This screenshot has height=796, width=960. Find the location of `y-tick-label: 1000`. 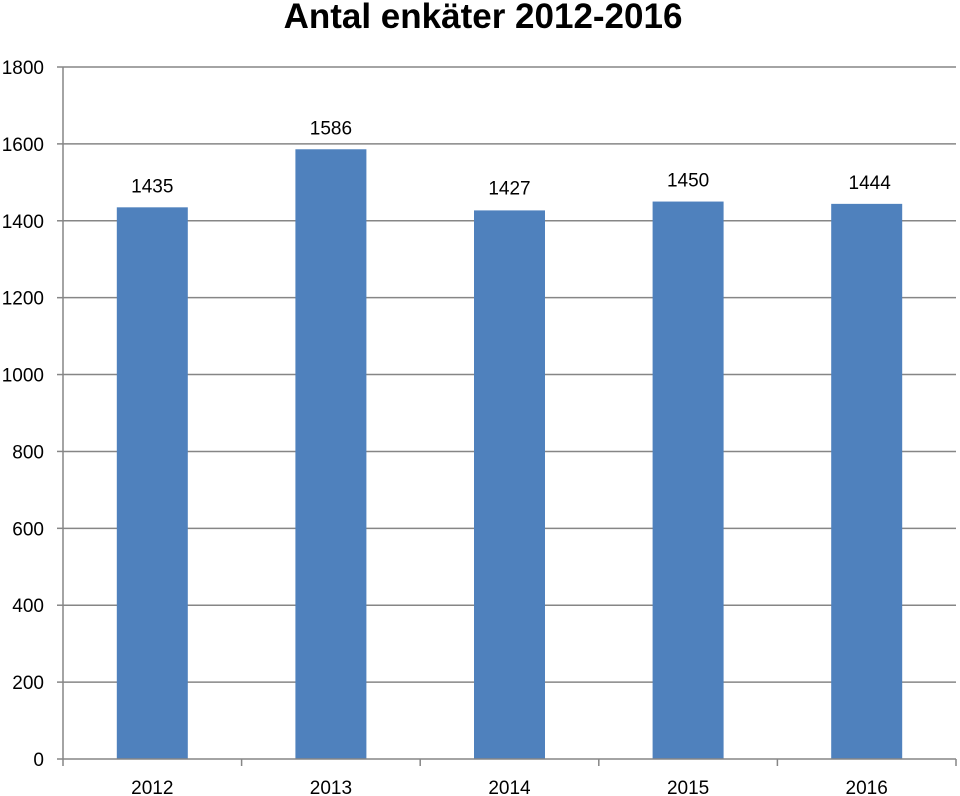

y-tick-label: 1000 is located at coordinates (23, 376).